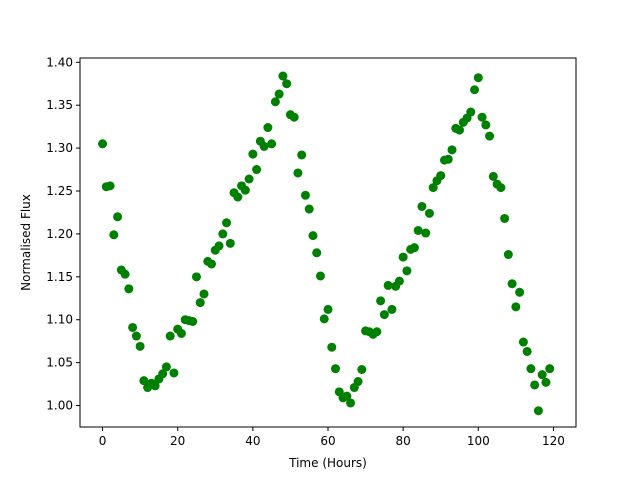 The height and width of the screenshot is (480, 640). I want to click on y-tick-label: 1.05, so click(59, 363).